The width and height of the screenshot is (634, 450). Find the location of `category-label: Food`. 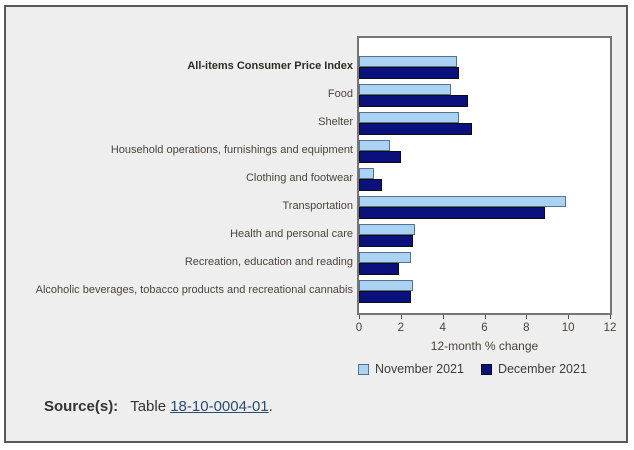

category-label: Food is located at coordinates (340, 93).